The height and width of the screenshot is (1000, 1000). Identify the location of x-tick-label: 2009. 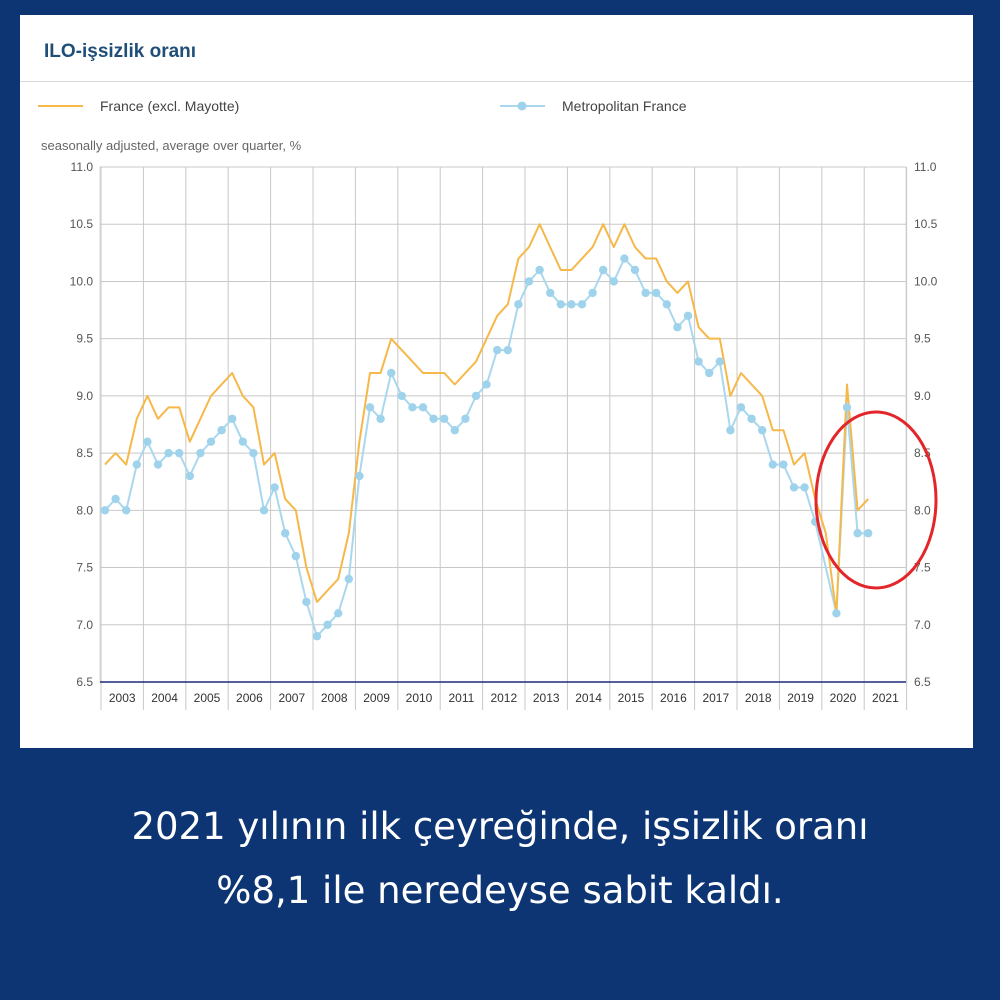
(376, 698).